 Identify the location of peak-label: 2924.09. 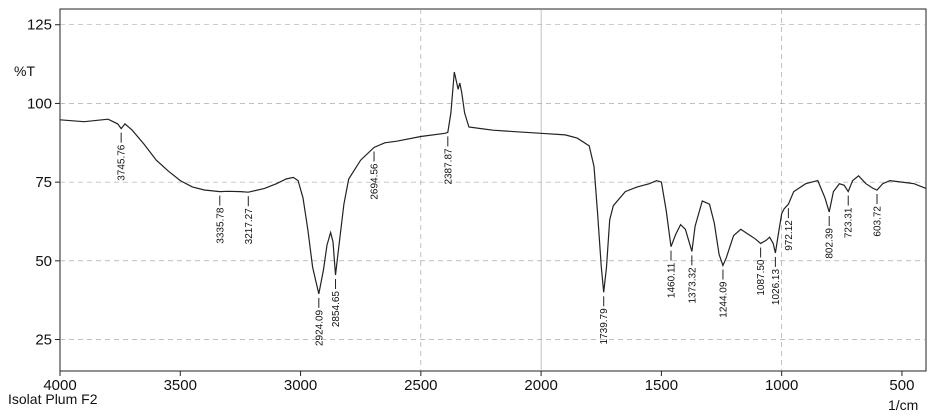
(319, 327).